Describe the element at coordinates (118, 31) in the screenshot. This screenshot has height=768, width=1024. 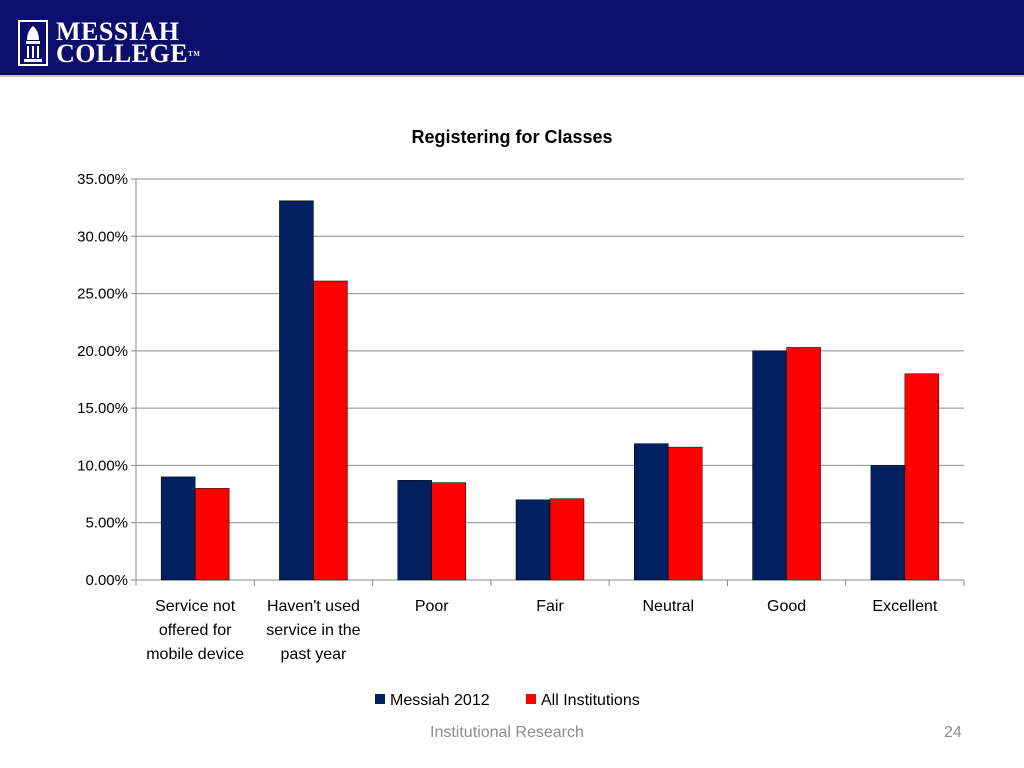
I see `logo-line-1: MESSIAH` at that location.